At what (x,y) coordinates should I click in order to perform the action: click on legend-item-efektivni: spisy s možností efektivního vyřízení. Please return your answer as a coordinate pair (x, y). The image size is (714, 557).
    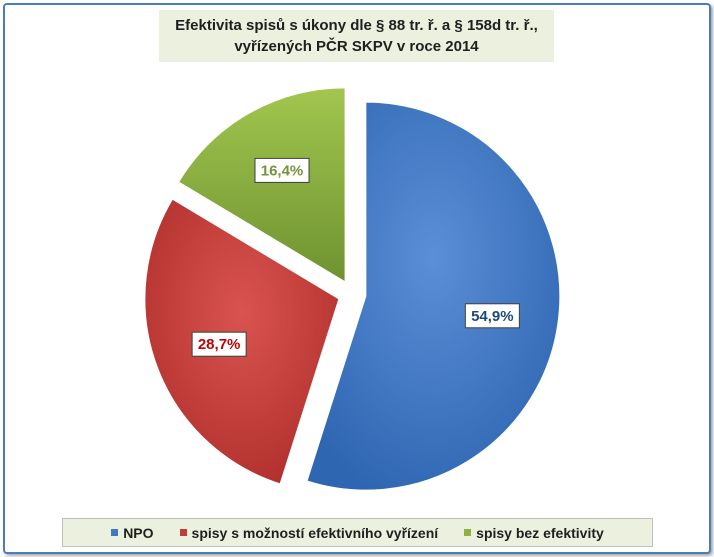
    Looking at the image, I should click on (309, 532).